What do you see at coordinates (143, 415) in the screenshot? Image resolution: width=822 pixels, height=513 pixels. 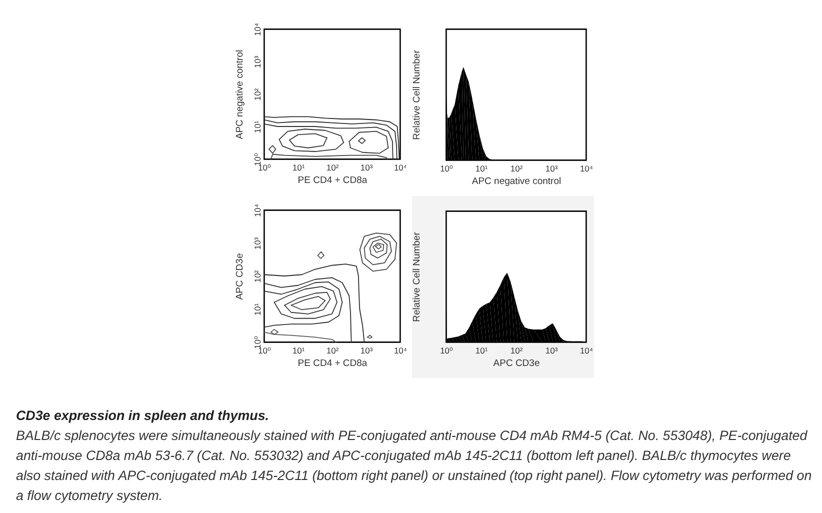 I see `text: CD3e expression in spleen and thymus.` at bounding box center [143, 415].